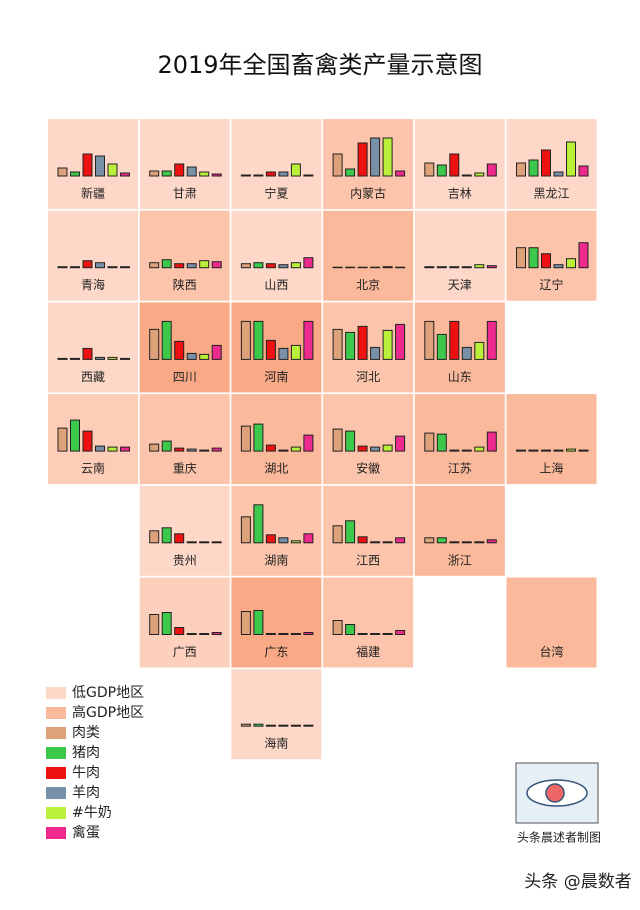  What do you see at coordinates (86, 753) in the screenshot?
I see `legend-label: 猪肉` at bounding box center [86, 753].